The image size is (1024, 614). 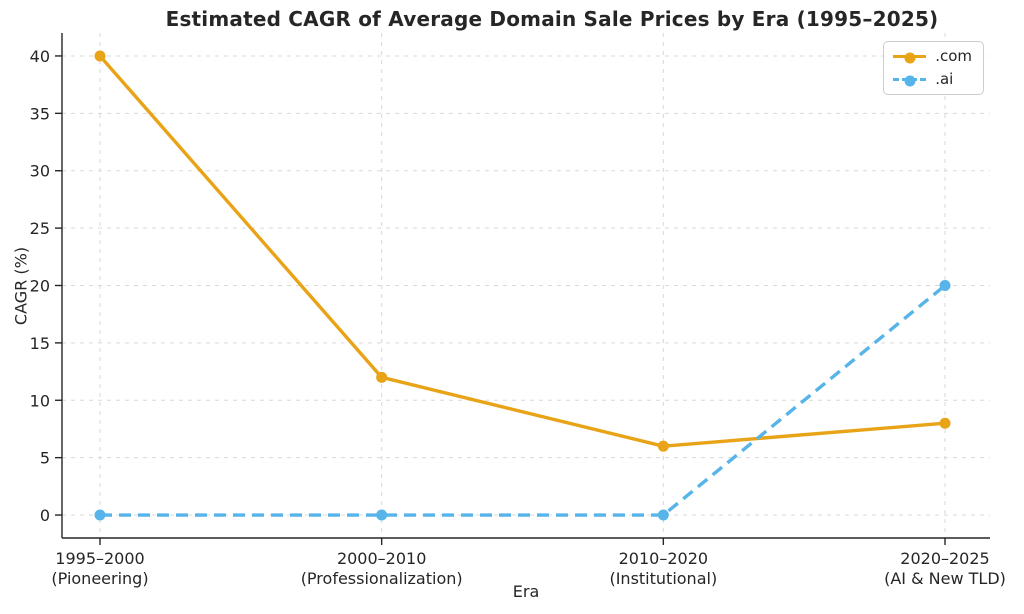 What do you see at coordinates (944, 79) in the screenshot?
I see `legend-label-ai: .ai` at bounding box center [944, 79].